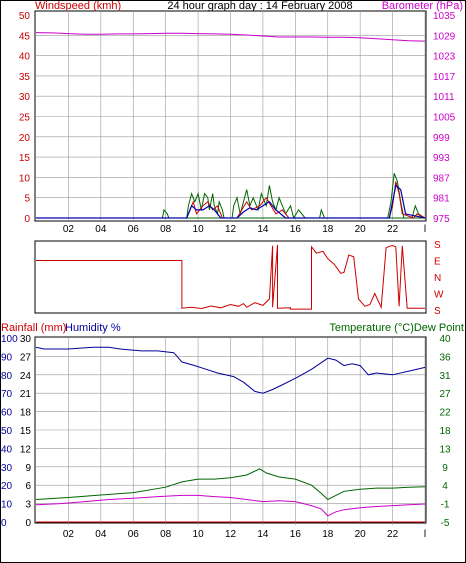 This screenshot has height=563, width=466. I want to click on temperature-tick: 27, so click(445, 394).